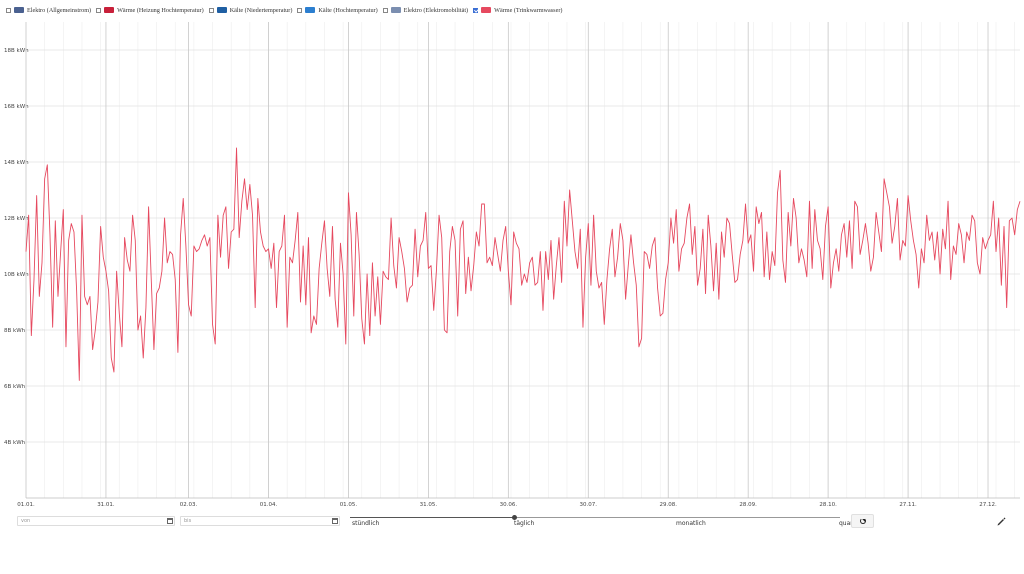 The image size is (1024, 574). I want to click on x-tick-label: 31.01., so click(106, 505).